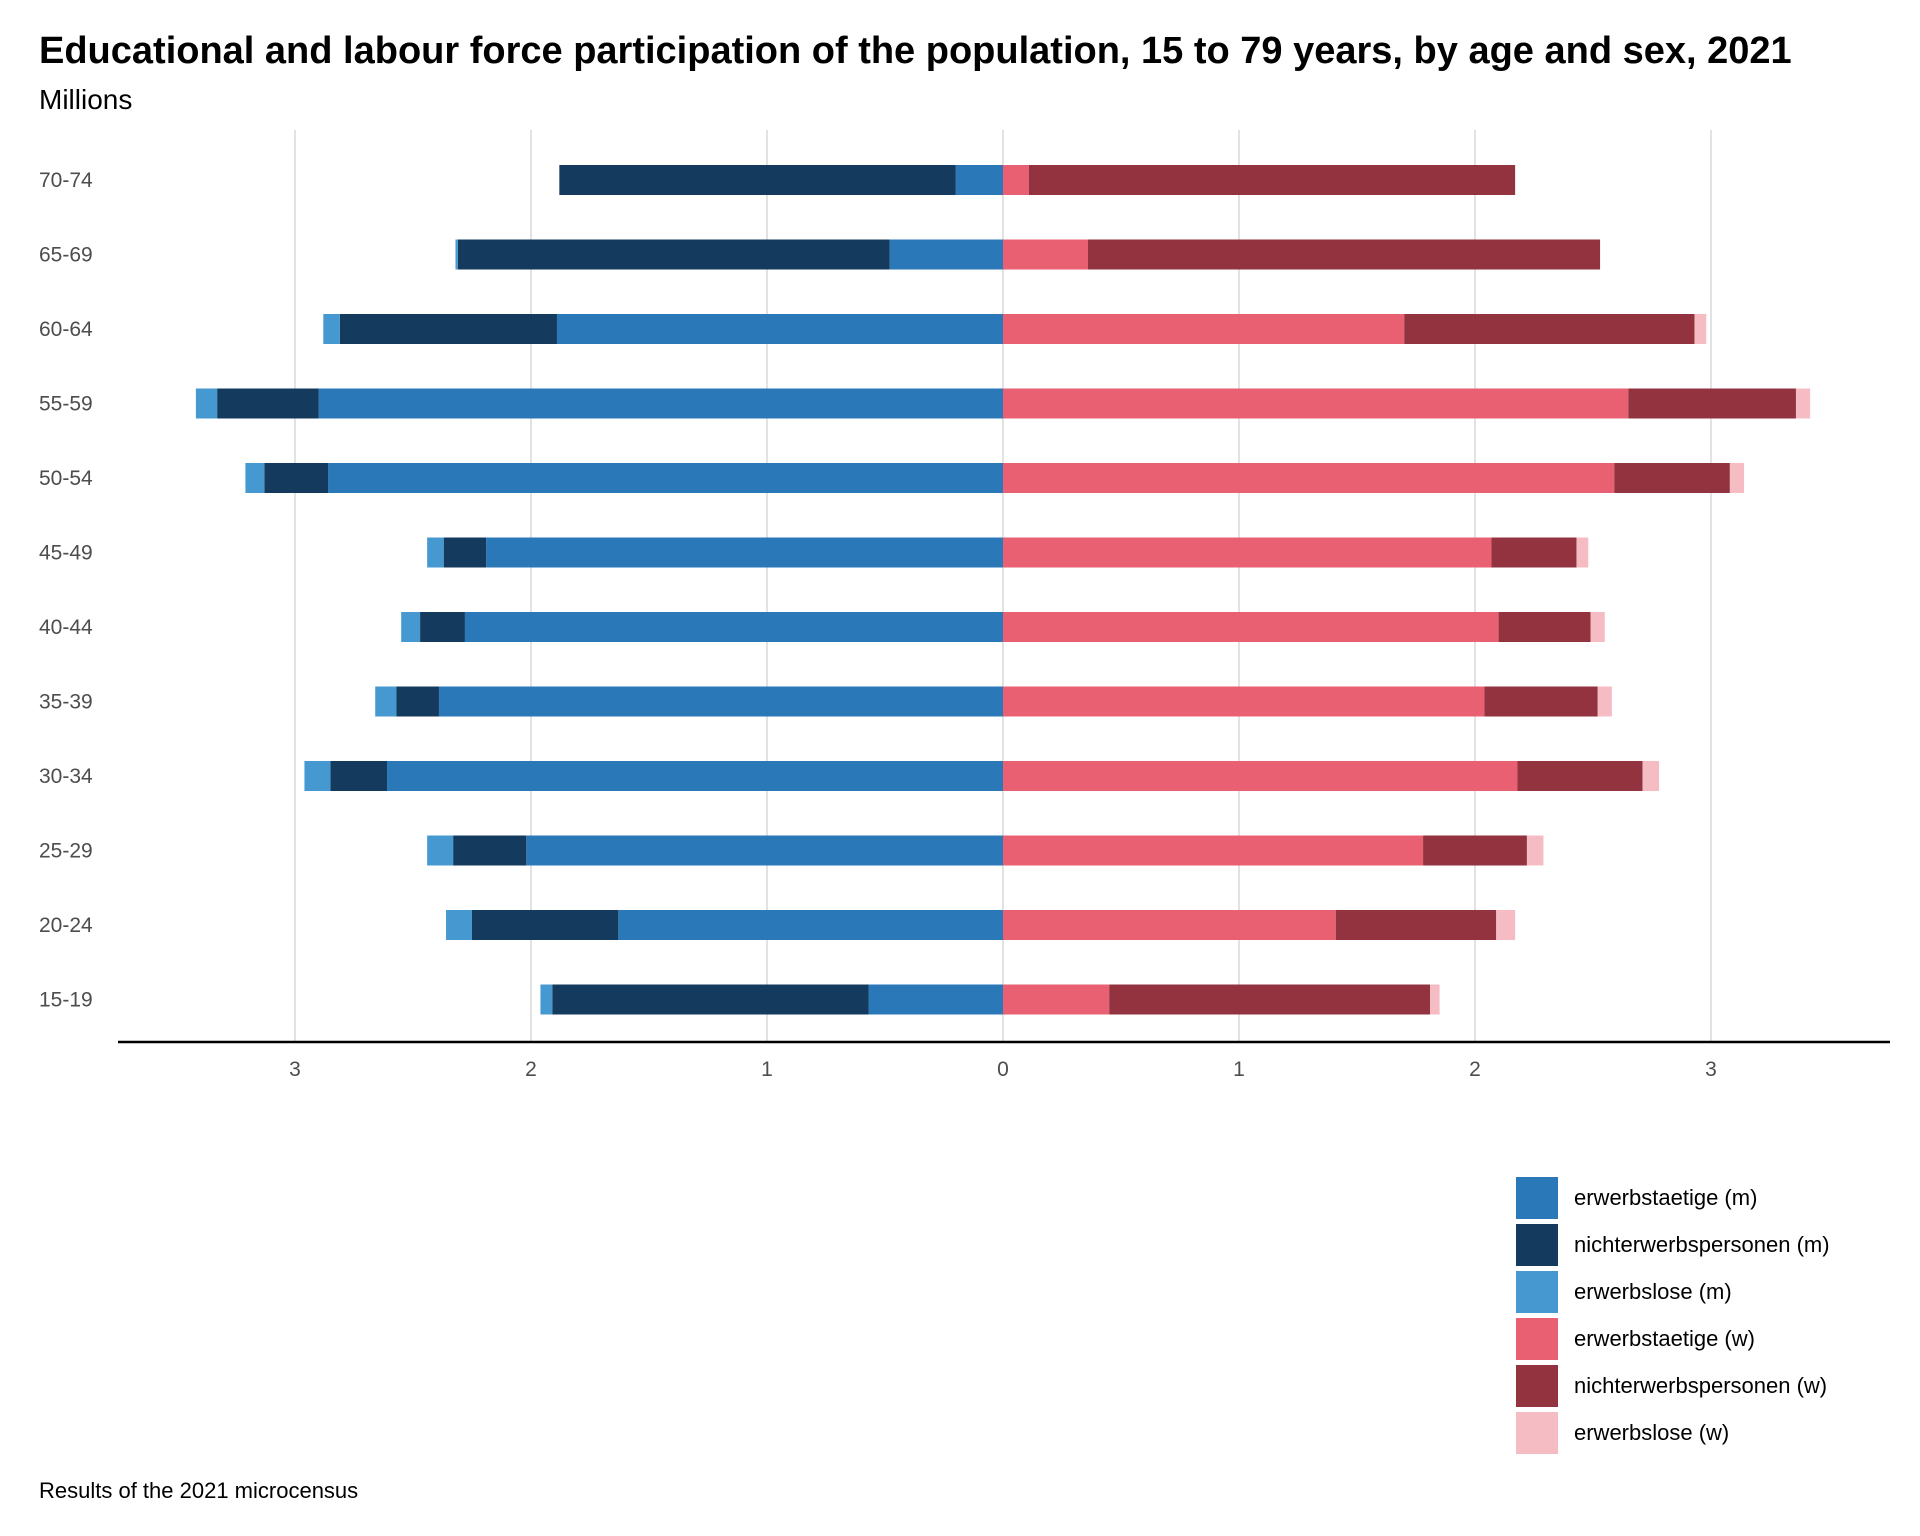 Image resolution: width=1920 pixels, height=1536 pixels. I want to click on legend-label: nichterwerbspersonen (m), so click(1702, 1244).